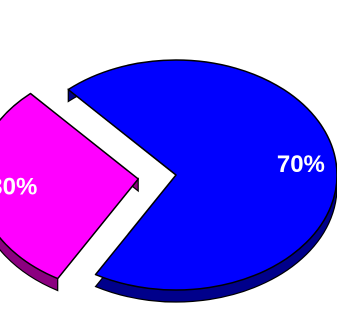 This screenshot has height=323, width=337. Describe the element at coordinates (301, 164) in the screenshot. I see `data-label-70: 70%` at that location.